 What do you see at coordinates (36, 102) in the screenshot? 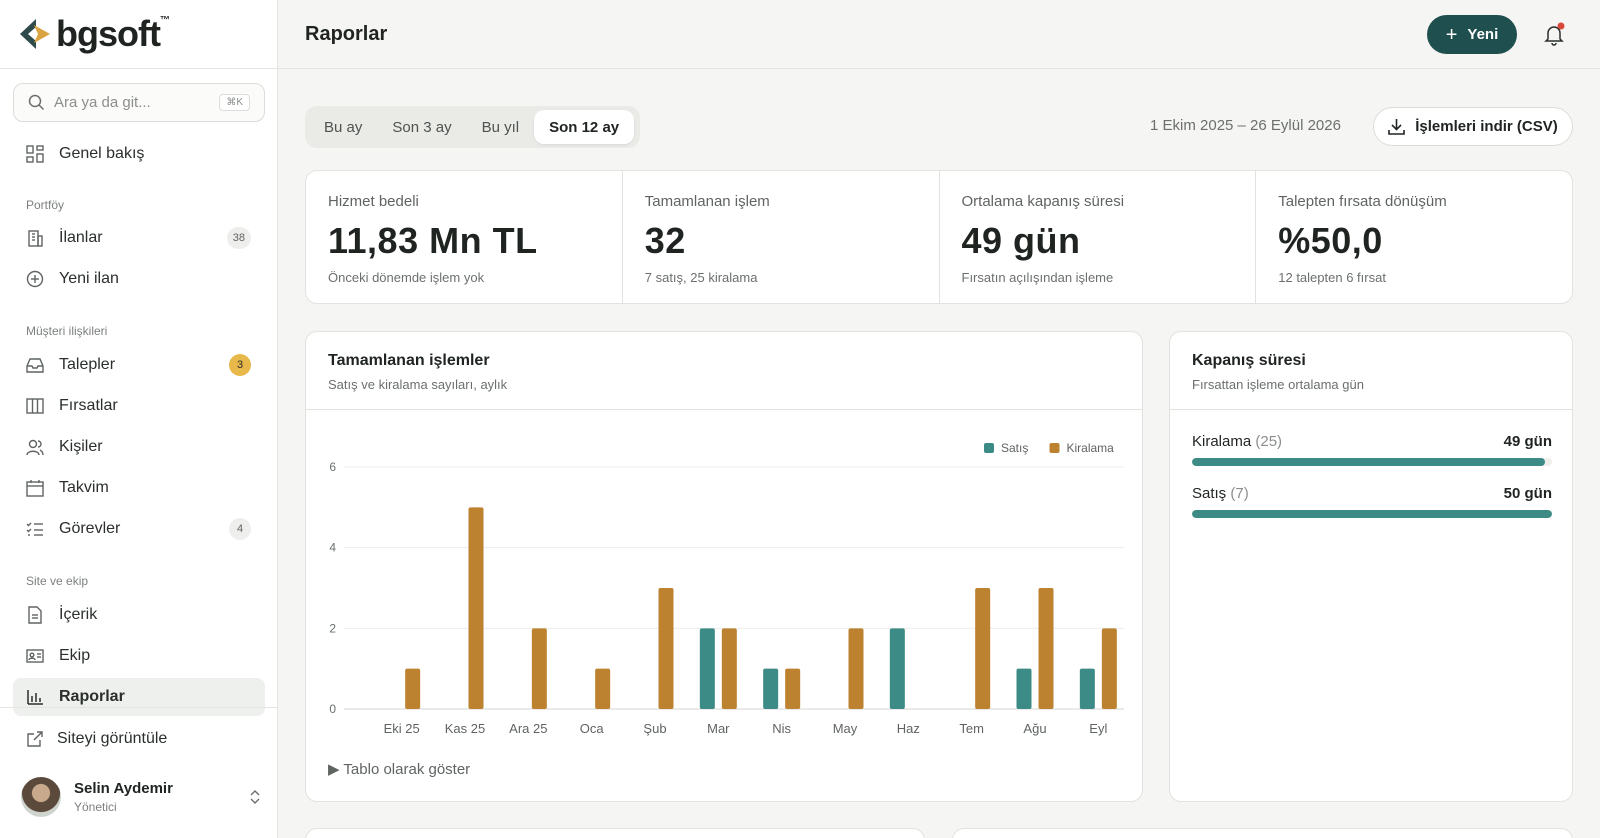
I see `search-icon` at bounding box center [36, 102].